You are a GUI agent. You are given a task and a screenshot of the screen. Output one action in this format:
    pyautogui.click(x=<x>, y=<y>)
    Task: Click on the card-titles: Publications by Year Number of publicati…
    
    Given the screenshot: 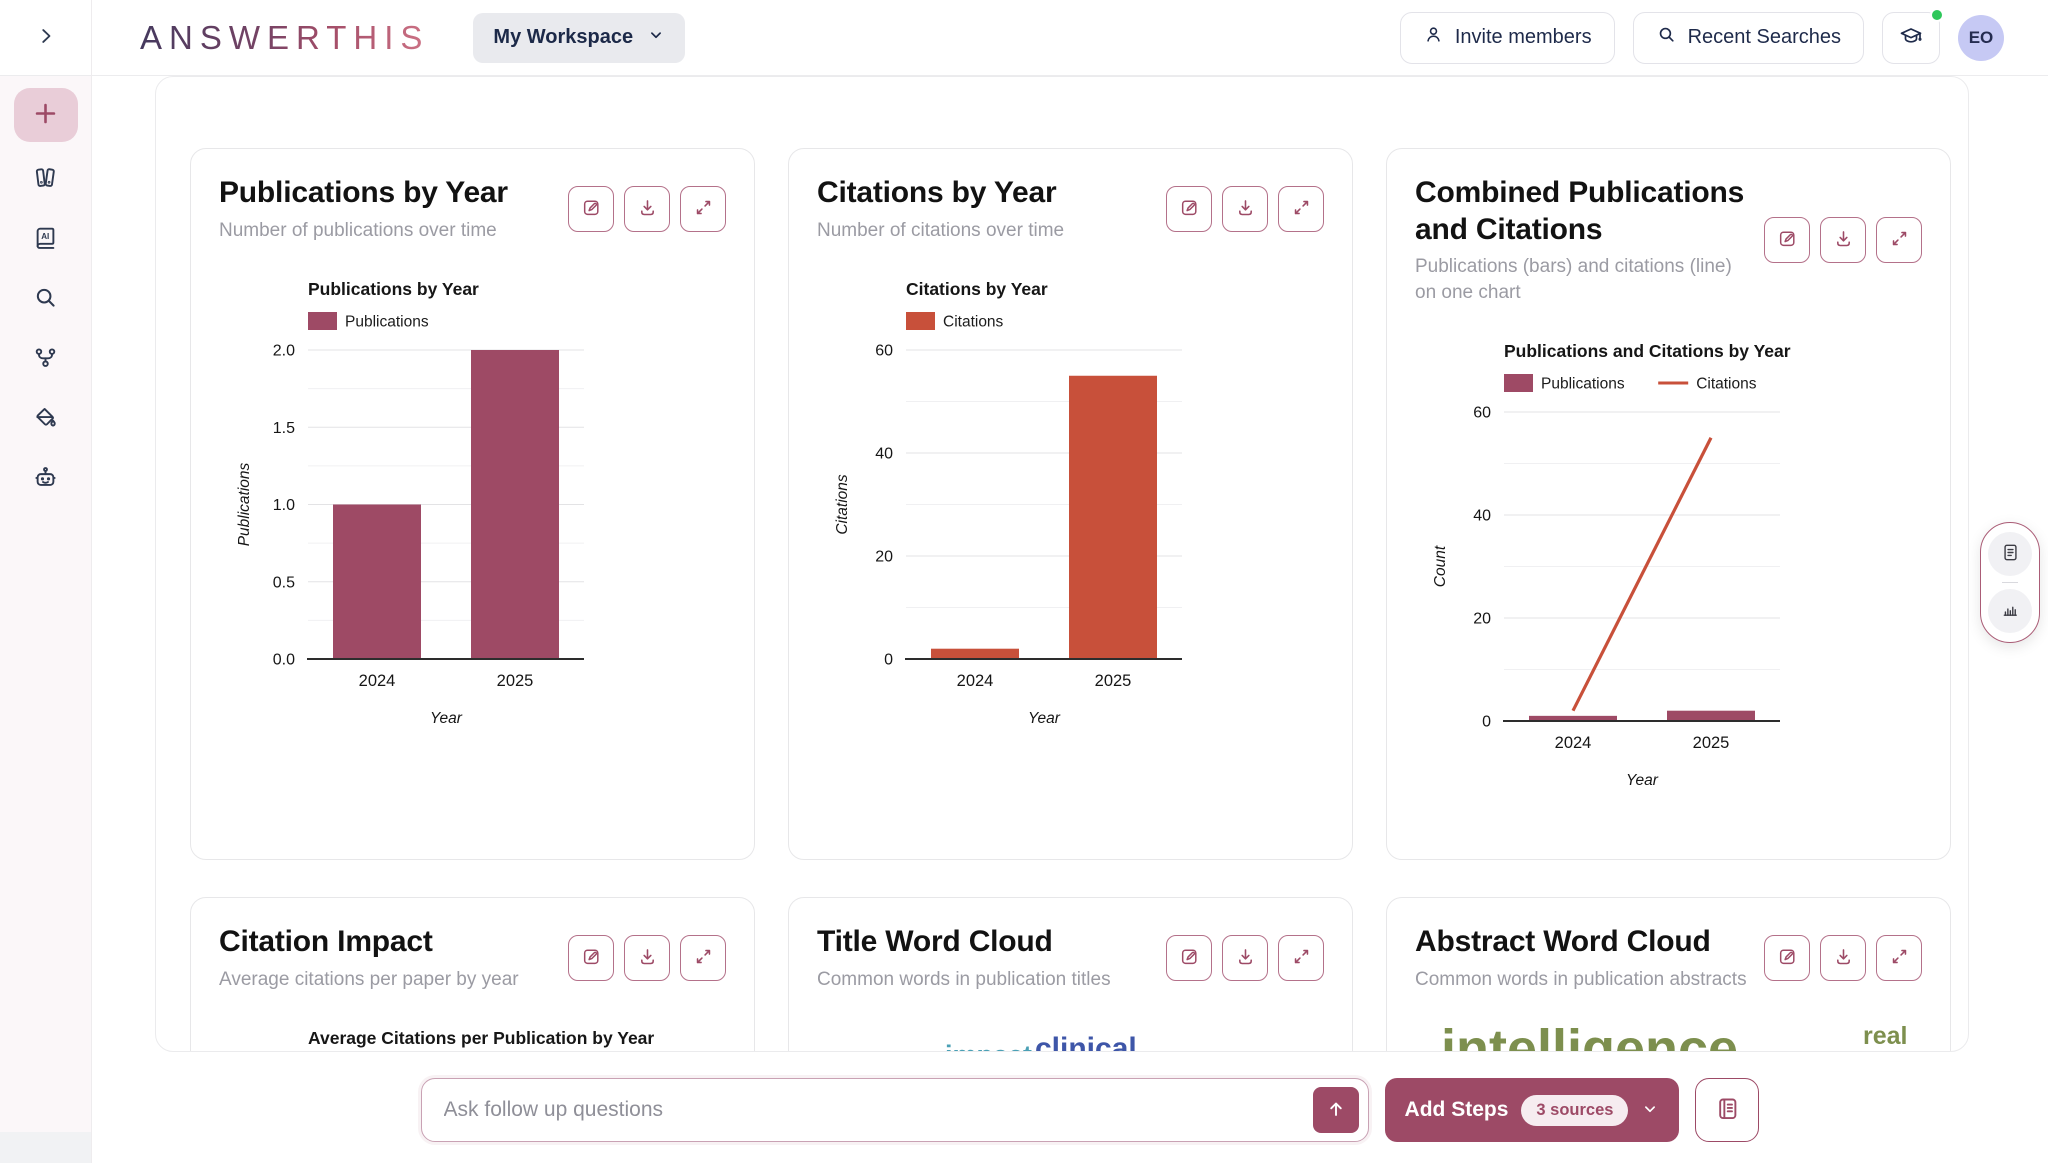 What is the action you would take?
    pyautogui.click(x=387, y=209)
    